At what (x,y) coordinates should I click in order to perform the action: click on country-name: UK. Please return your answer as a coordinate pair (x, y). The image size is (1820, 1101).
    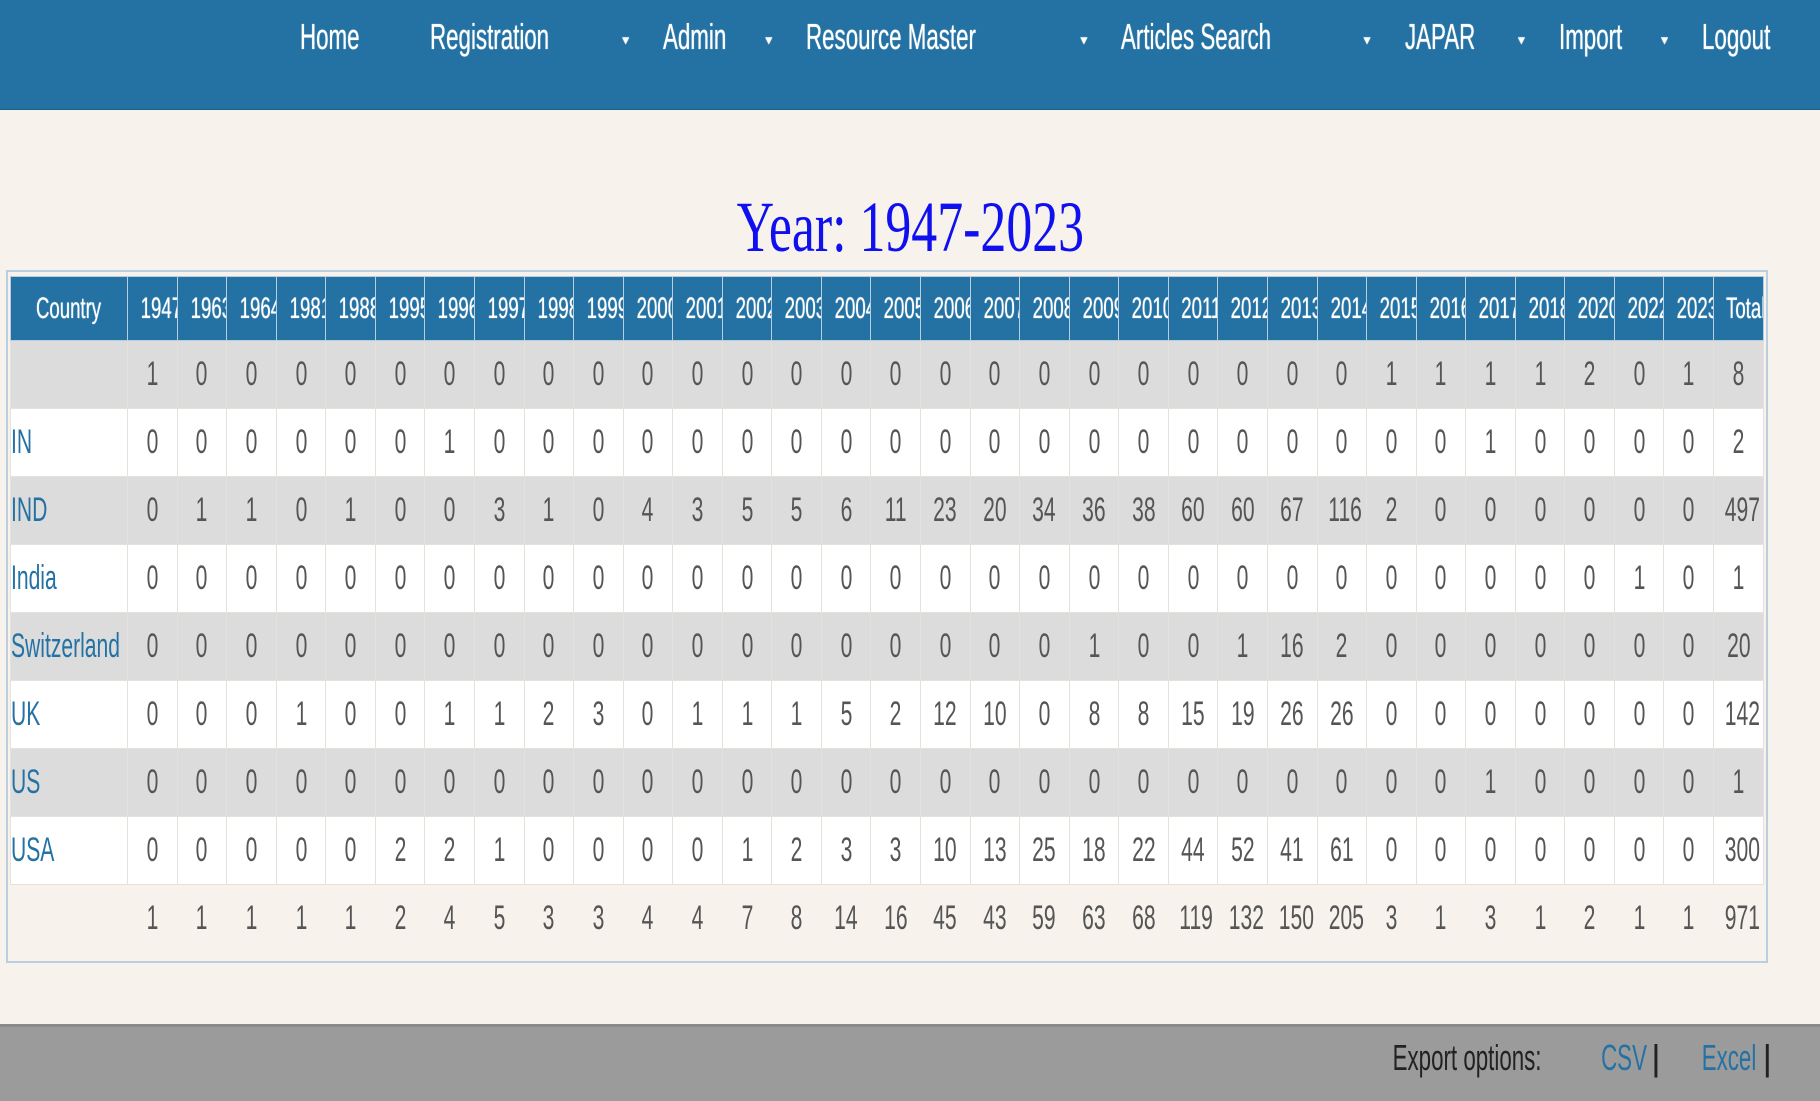
    Looking at the image, I should click on (26, 714).